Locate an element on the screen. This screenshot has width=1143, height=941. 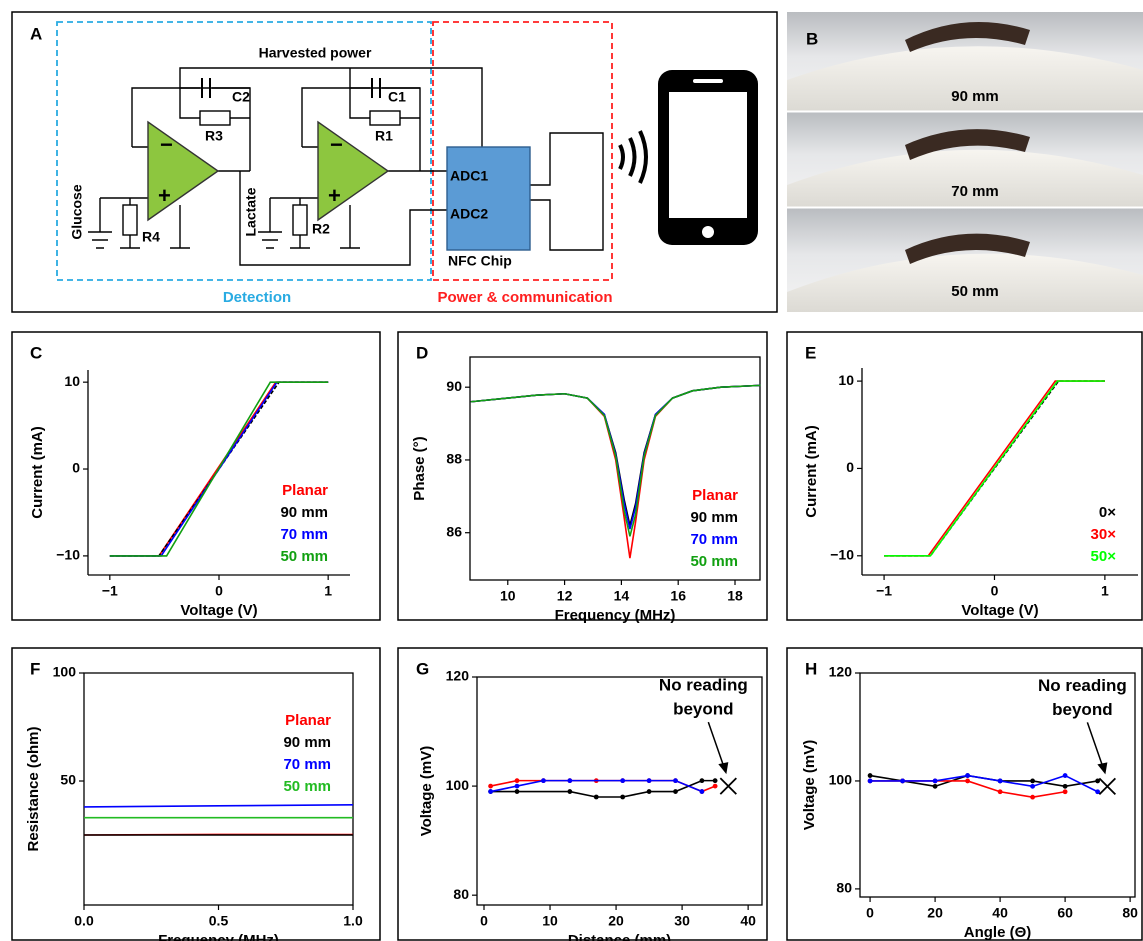
y-tick-label: 0 is located at coordinates (76, 468).